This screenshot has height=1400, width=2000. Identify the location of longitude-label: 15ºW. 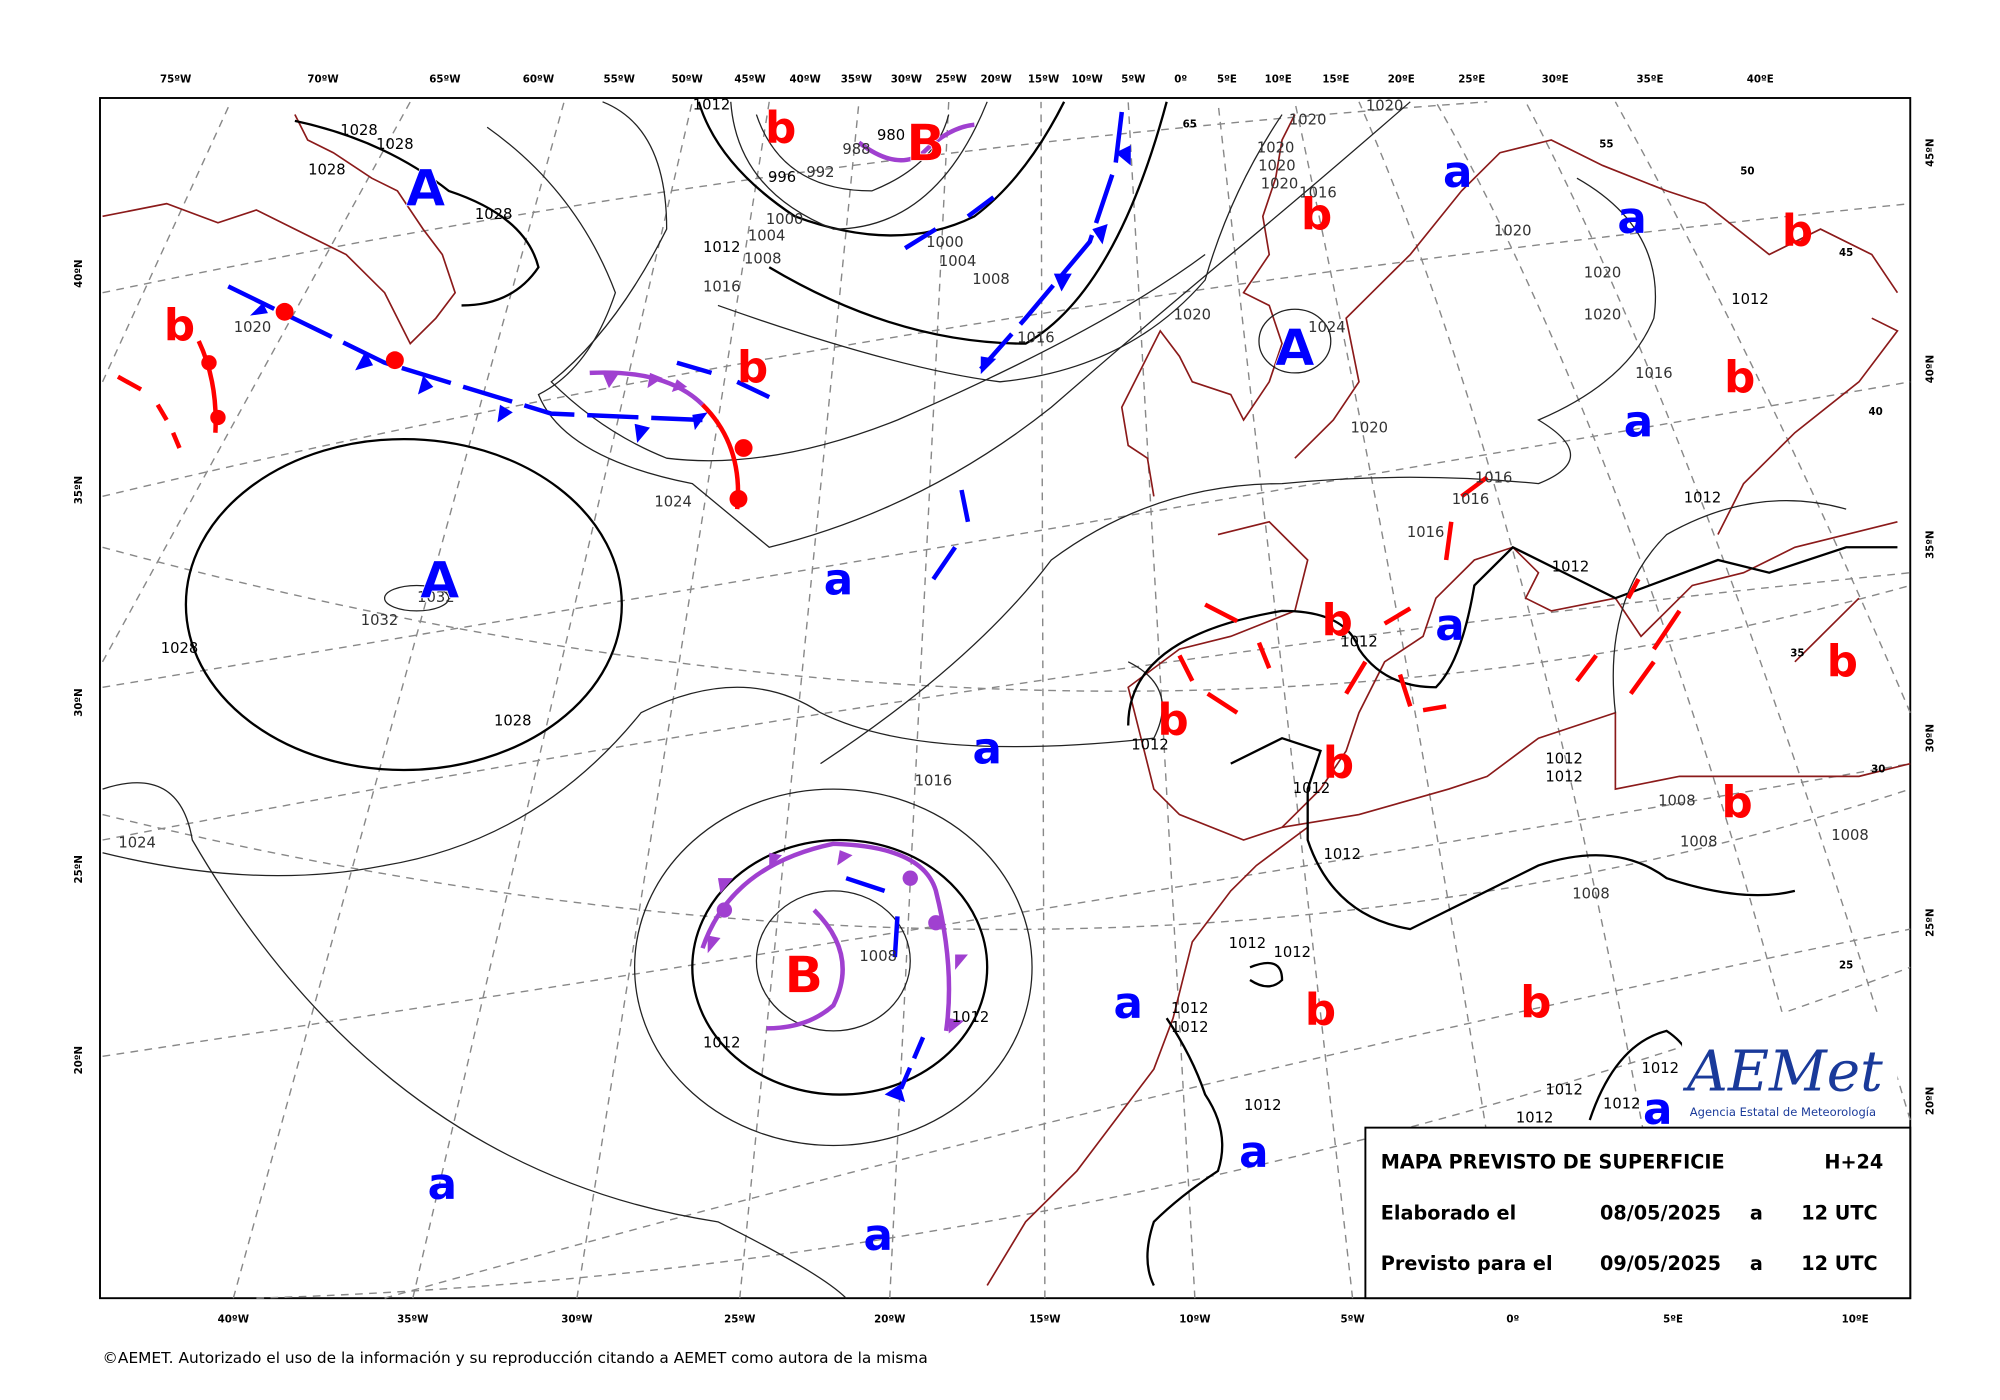
(1043, 80).